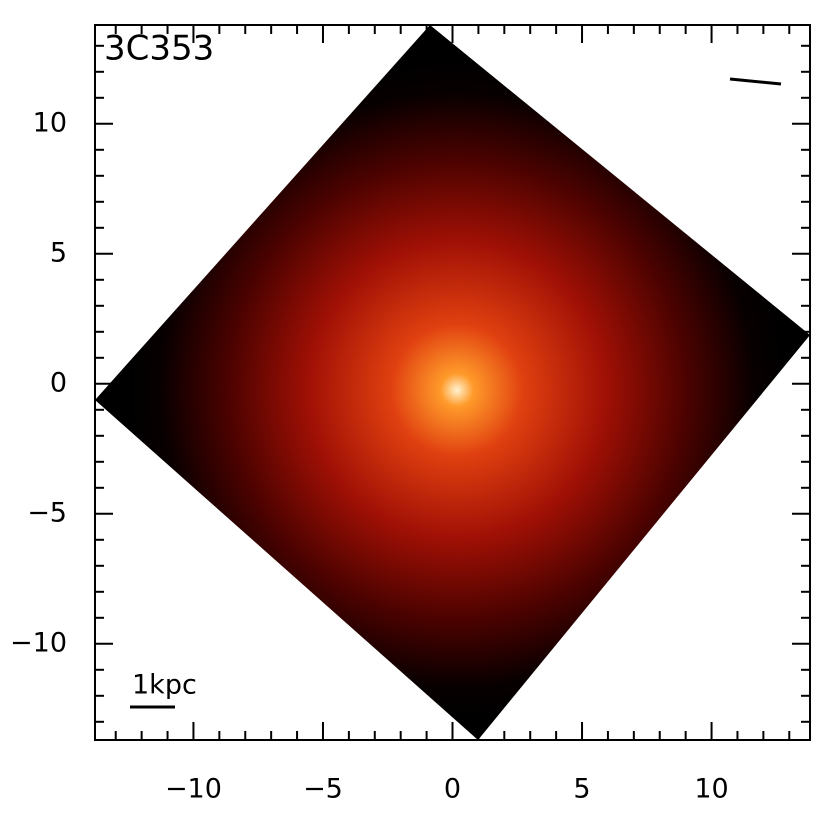 The width and height of the screenshot is (830, 827). What do you see at coordinates (159, 49) in the screenshot?
I see `chart-title: 3C353` at bounding box center [159, 49].